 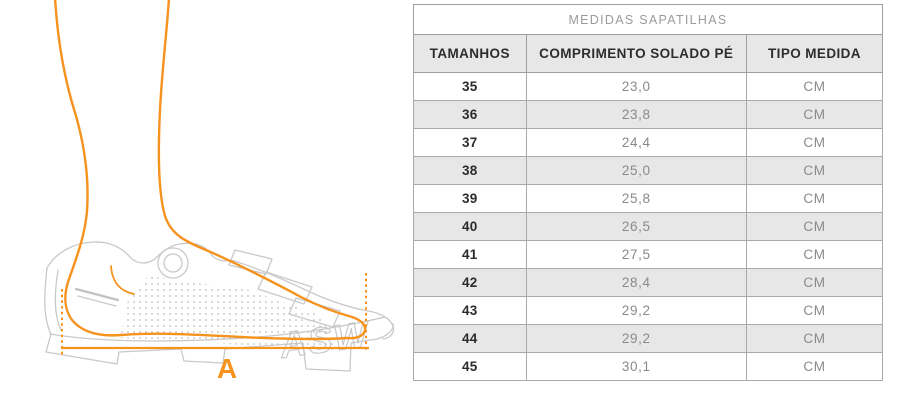 I want to click on strap-middle, so click(x=285, y=288).